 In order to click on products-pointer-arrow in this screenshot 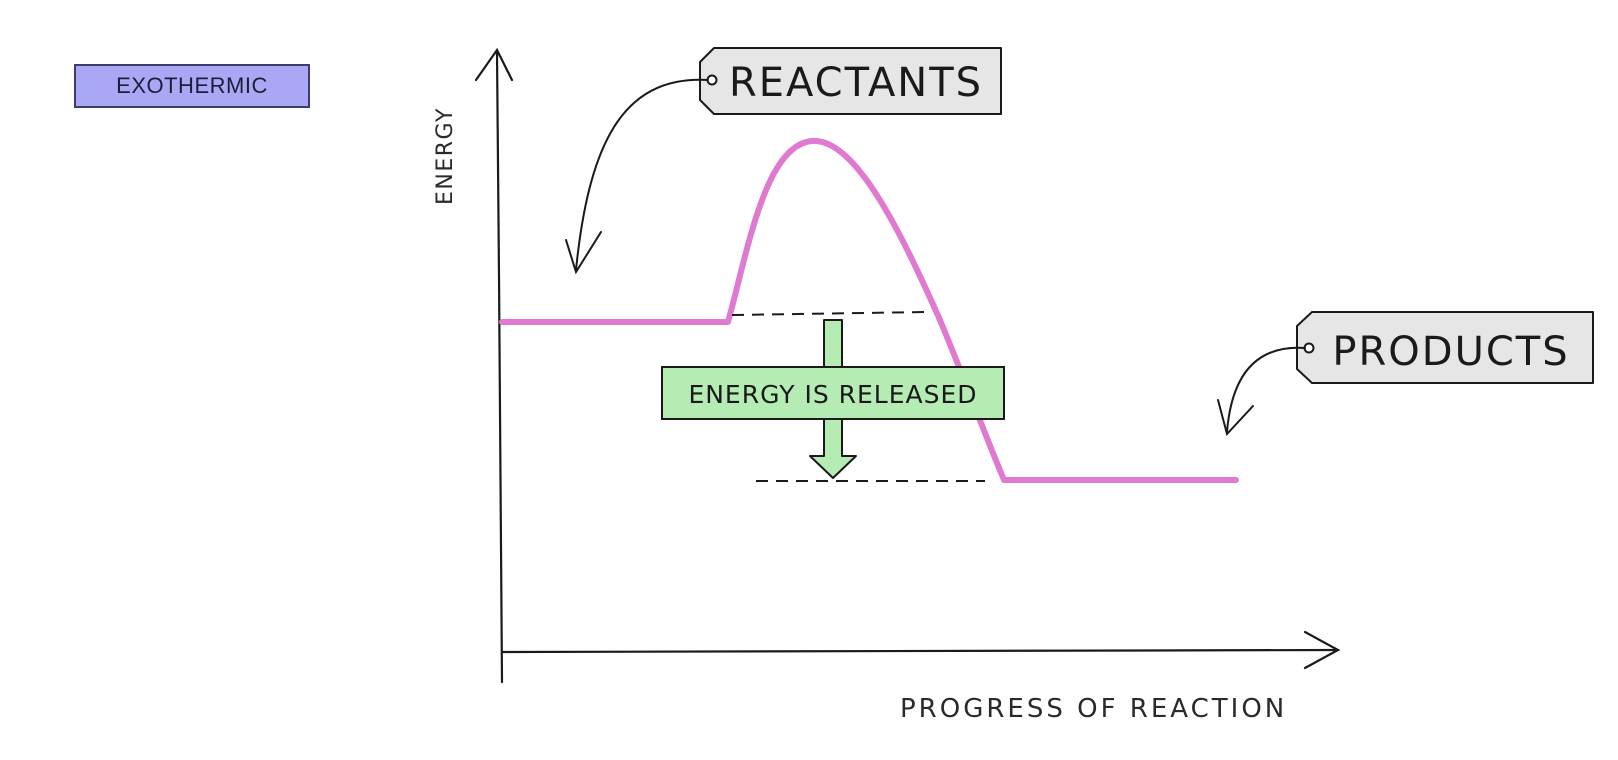, I will do `click(1261, 391)`.